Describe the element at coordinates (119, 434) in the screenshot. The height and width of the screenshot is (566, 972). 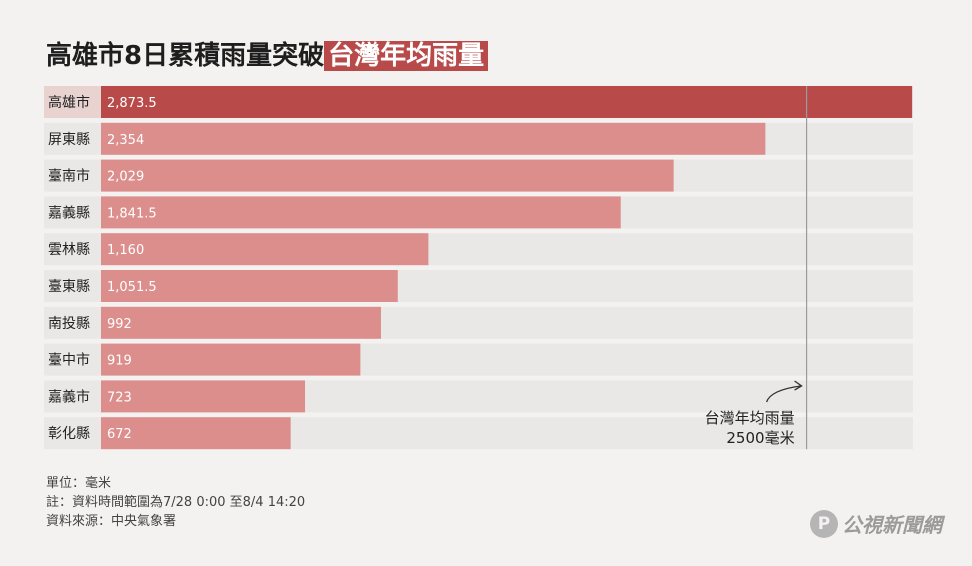
I see `data-label: 672` at that location.